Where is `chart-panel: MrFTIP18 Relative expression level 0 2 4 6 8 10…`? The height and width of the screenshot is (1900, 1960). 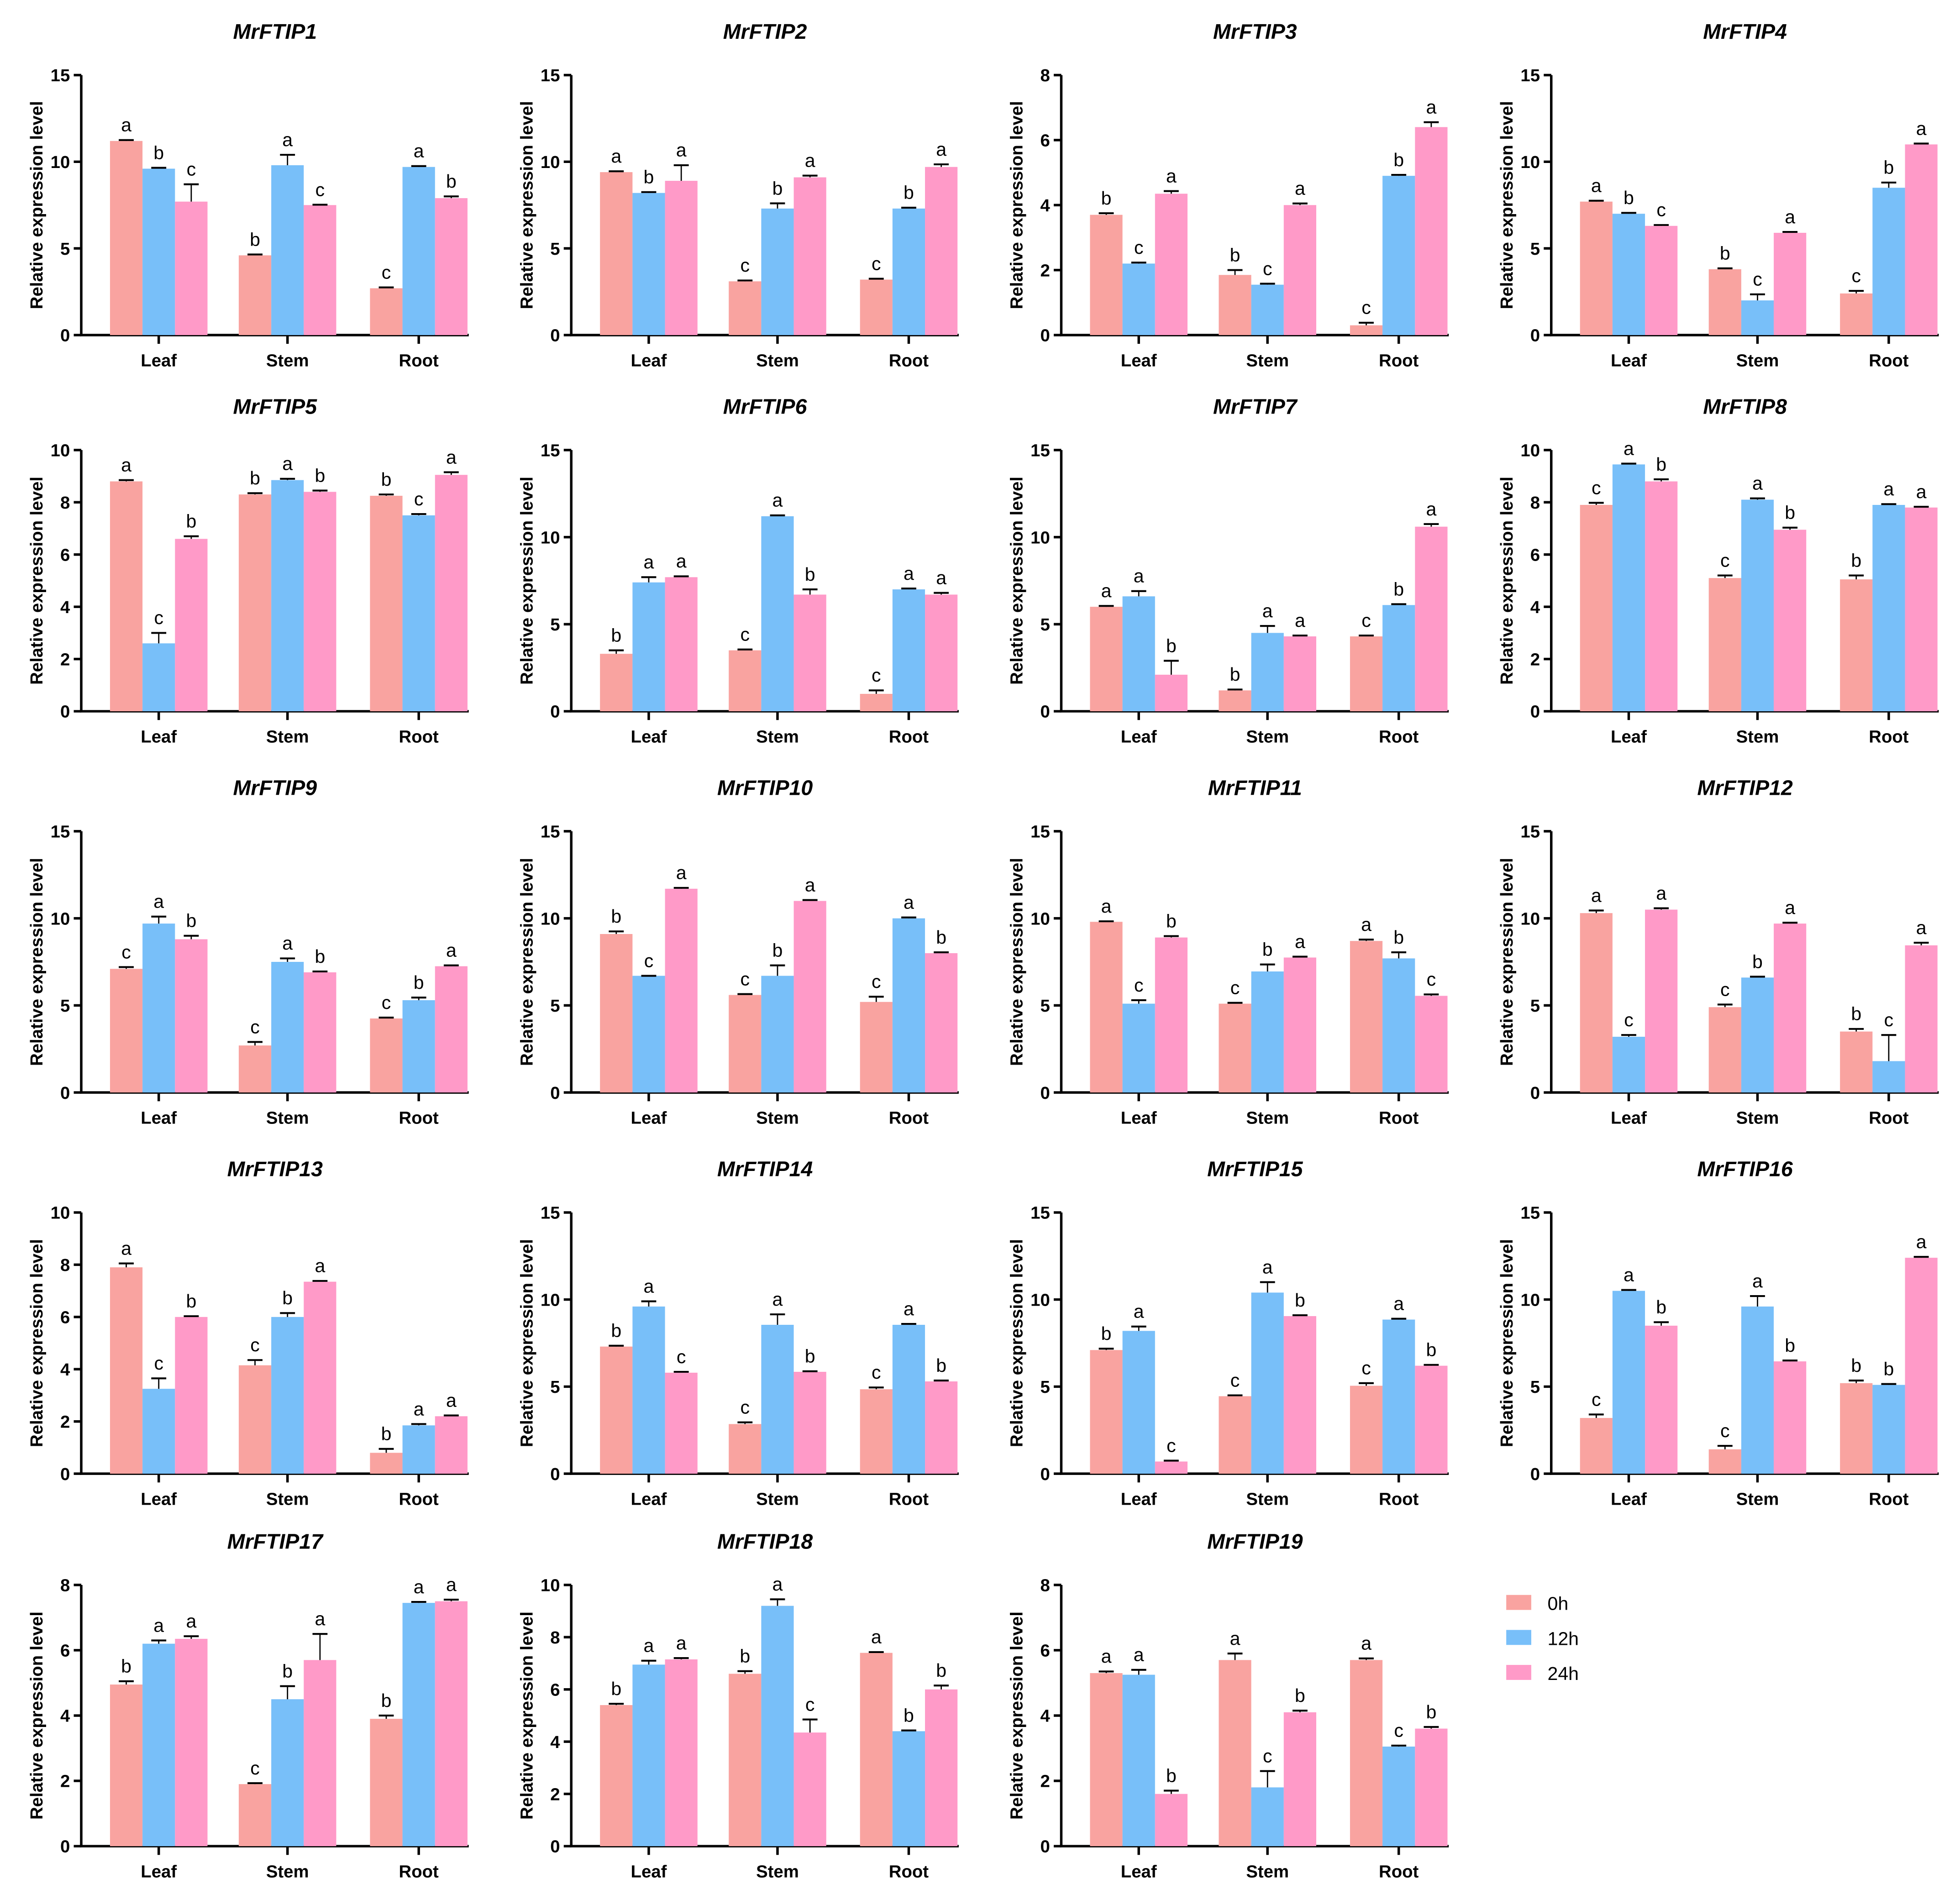 chart-panel: MrFTIP18 Relative expression level 0 2 4 6 8 10… is located at coordinates (738, 1706).